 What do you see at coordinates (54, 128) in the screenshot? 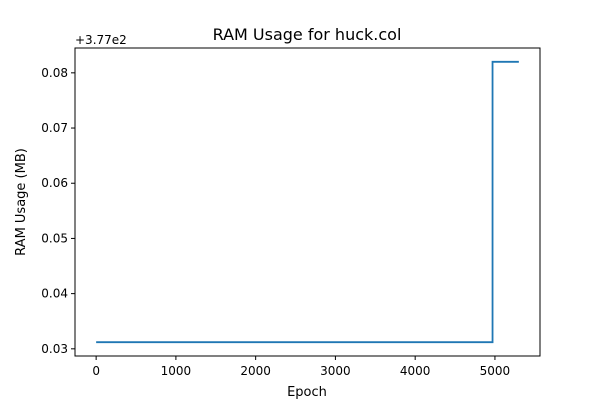
I see `y-tick-label: 0.07` at bounding box center [54, 128].